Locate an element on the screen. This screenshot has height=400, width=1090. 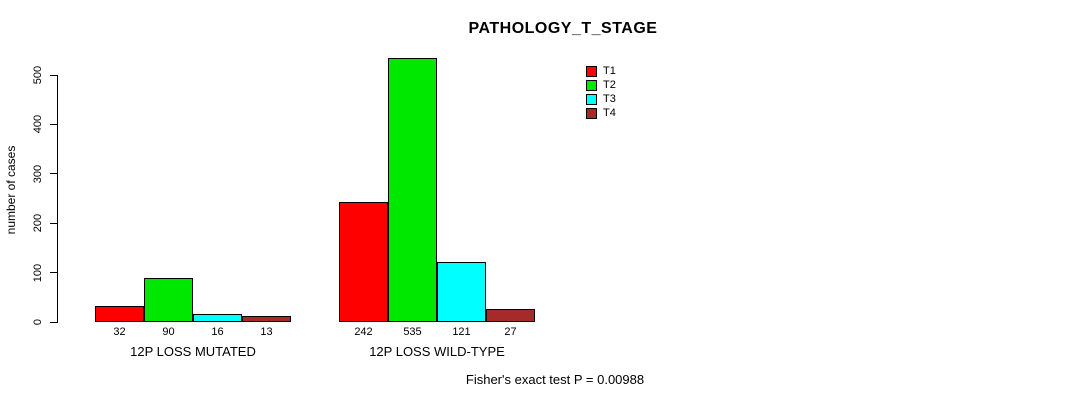
legend-label: T2 is located at coordinates (609, 85).